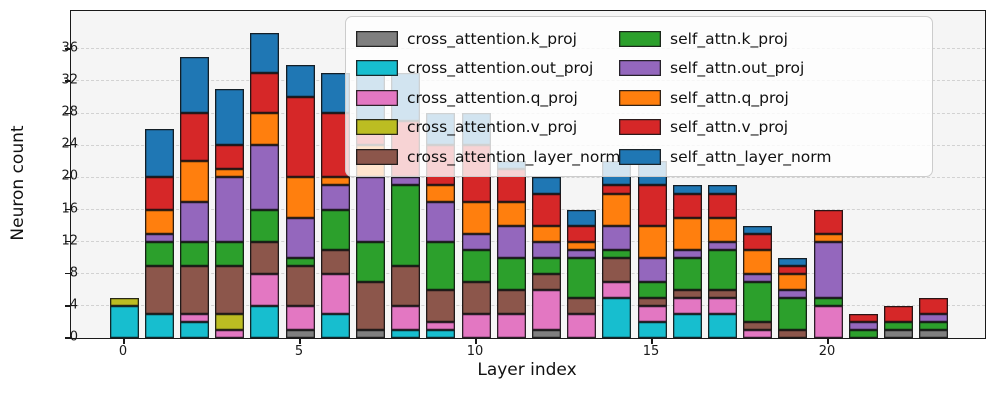 This screenshot has width=1000, height=400. What do you see at coordinates (514, 156) in the screenshot?
I see `legend-label: cross_attention_layer_norm` at bounding box center [514, 156].